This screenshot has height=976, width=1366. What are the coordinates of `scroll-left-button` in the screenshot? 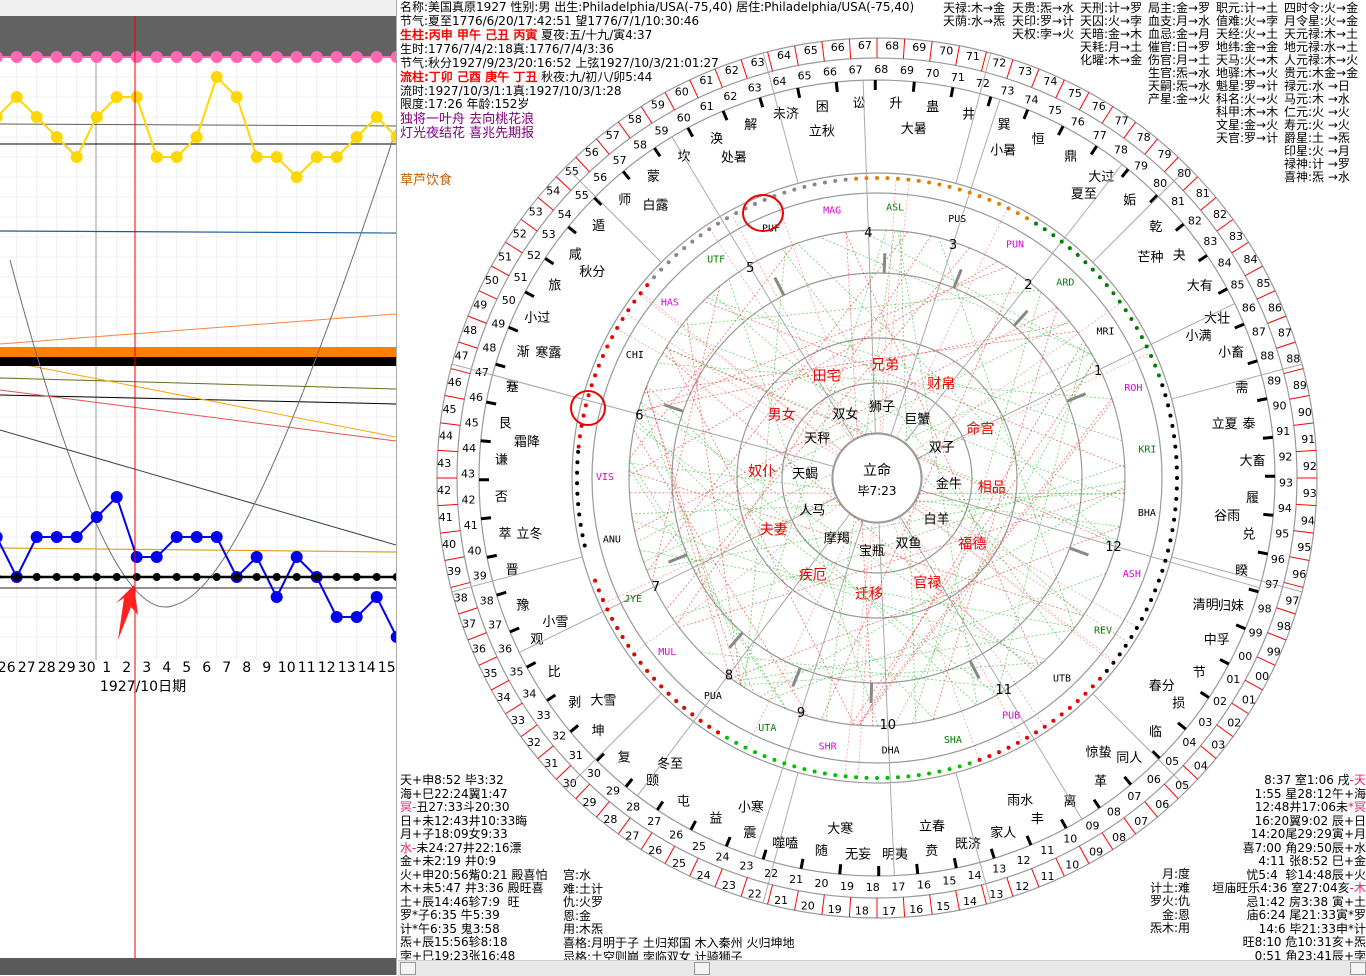 It's located at (408, 968).